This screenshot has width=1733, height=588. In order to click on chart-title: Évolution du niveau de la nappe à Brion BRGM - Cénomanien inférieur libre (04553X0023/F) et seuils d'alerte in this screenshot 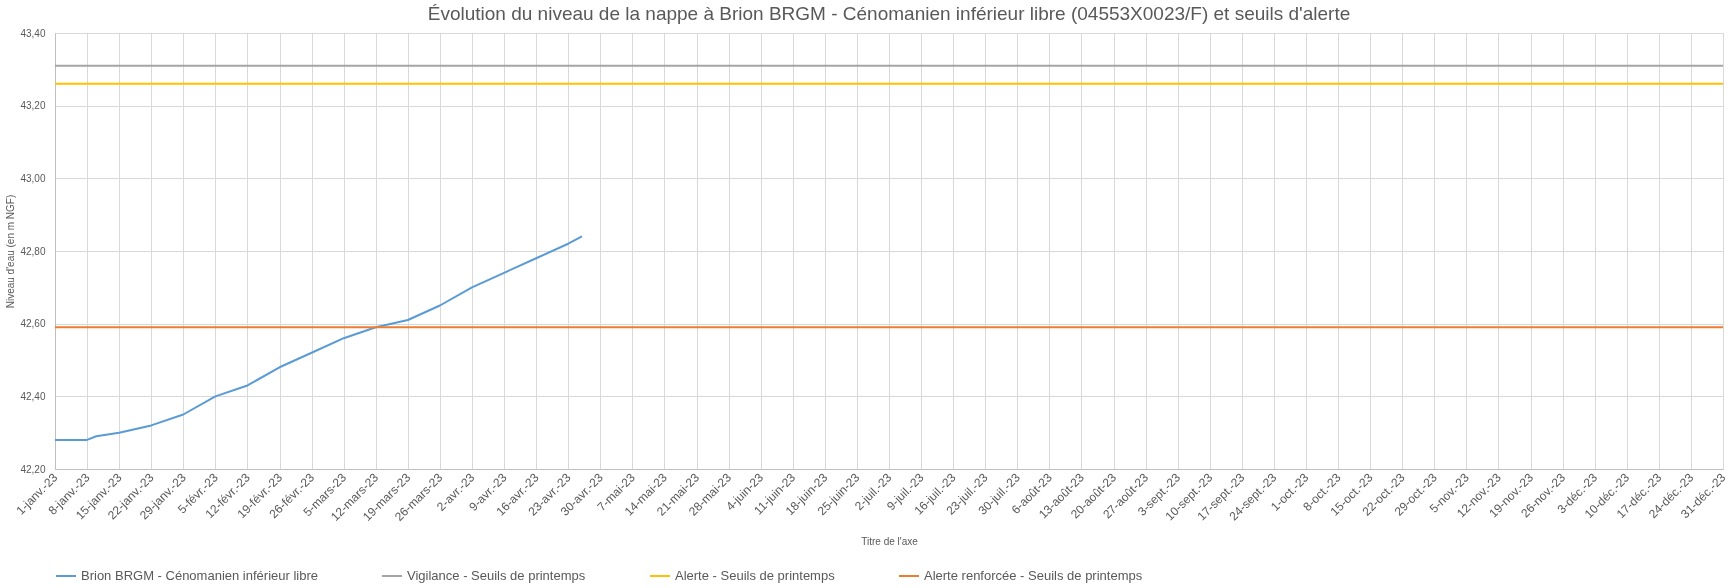, I will do `click(889, 13)`.